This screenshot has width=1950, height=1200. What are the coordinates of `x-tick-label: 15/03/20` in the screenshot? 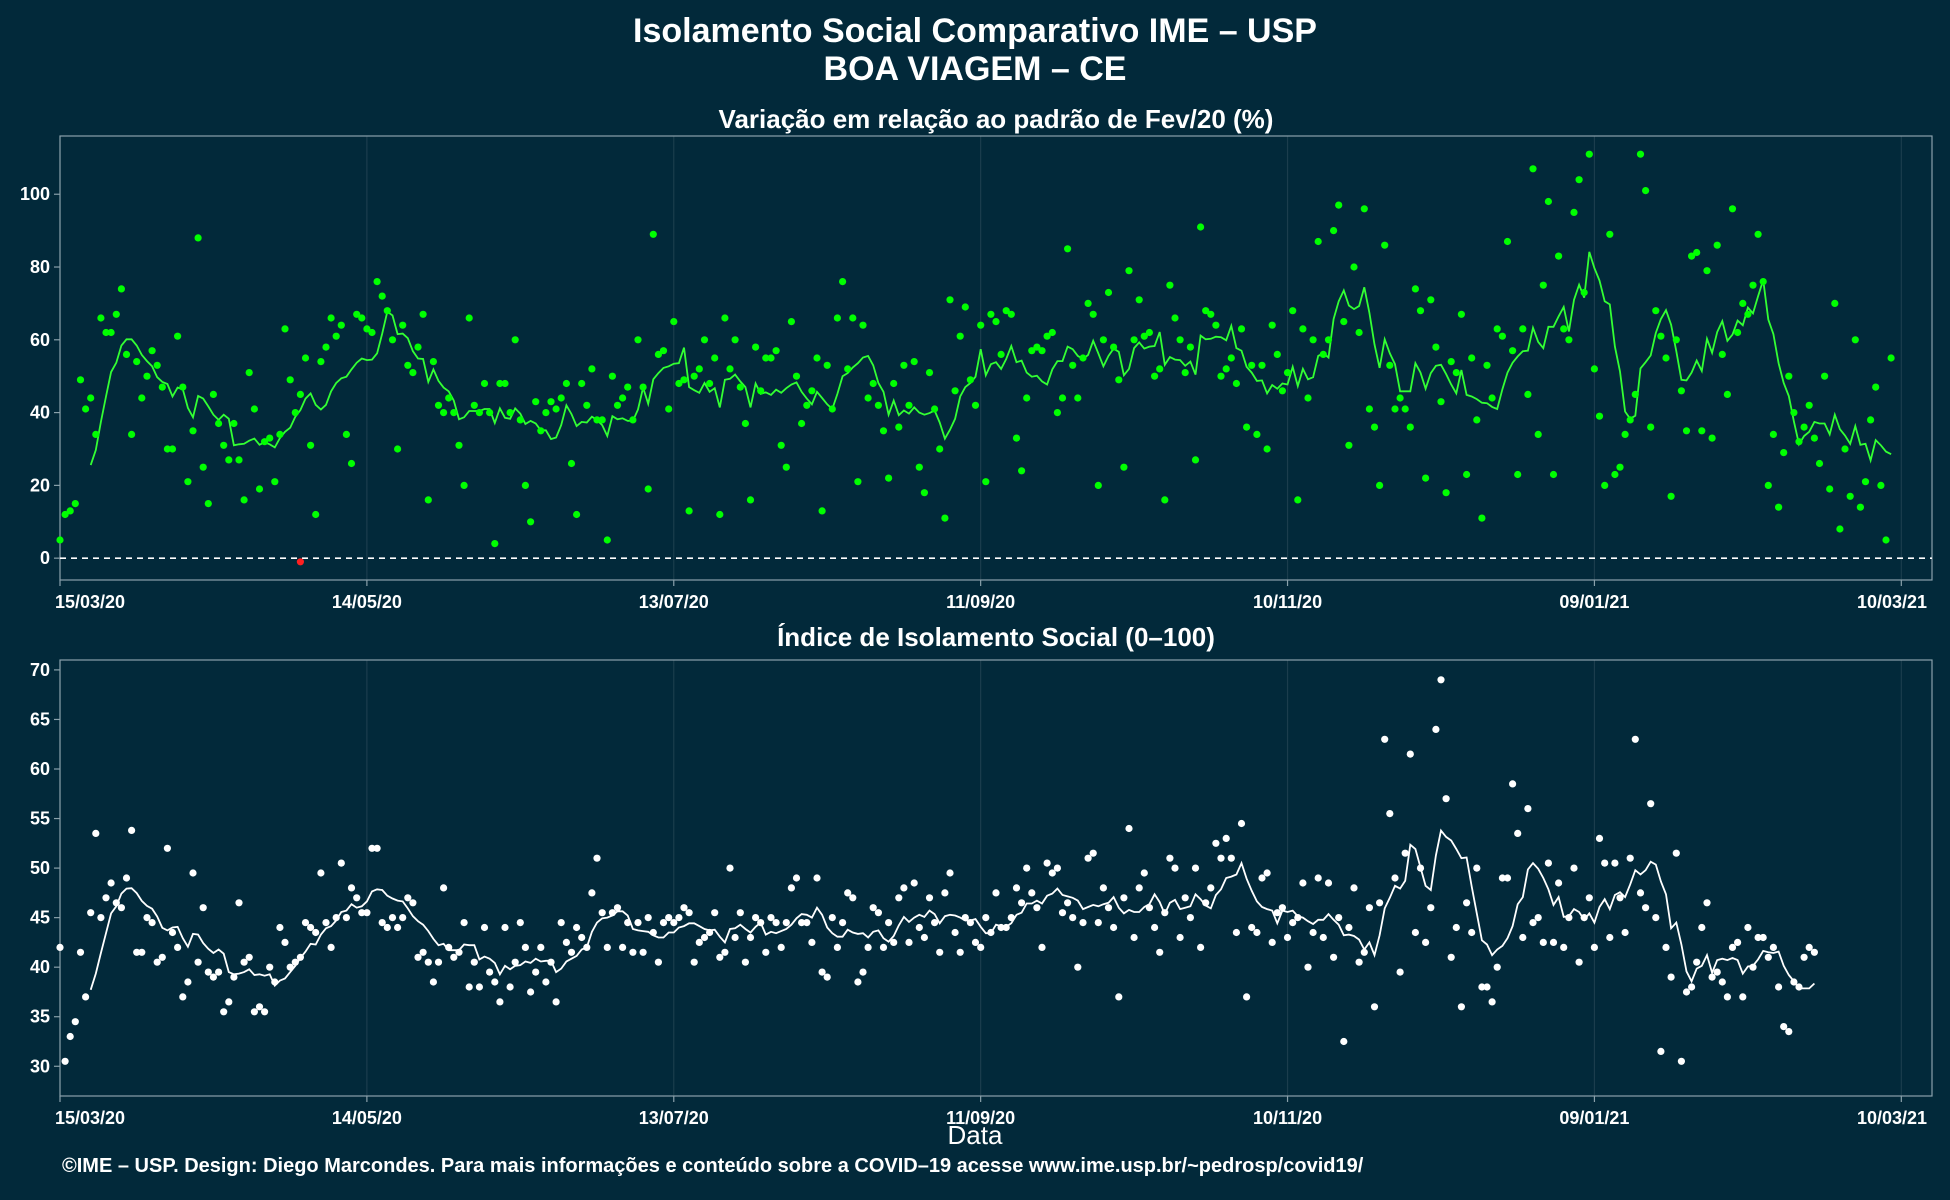 It's located at (90, 602).